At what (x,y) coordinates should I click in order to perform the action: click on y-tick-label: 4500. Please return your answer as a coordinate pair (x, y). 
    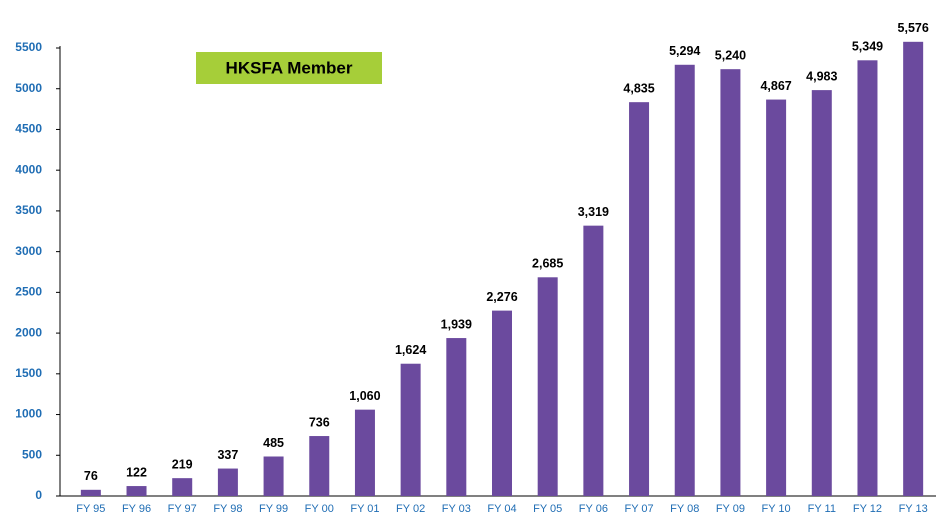
    Looking at the image, I should click on (28, 129).